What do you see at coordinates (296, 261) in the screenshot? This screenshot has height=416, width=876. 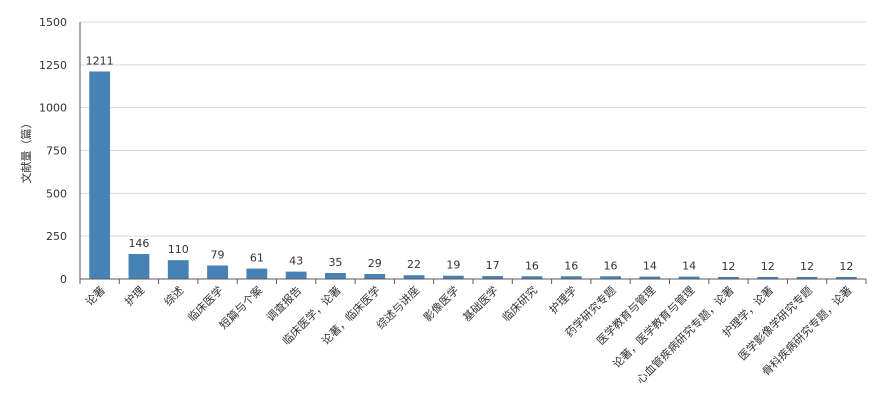 I see `data-label: 43` at bounding box center [296, 261].